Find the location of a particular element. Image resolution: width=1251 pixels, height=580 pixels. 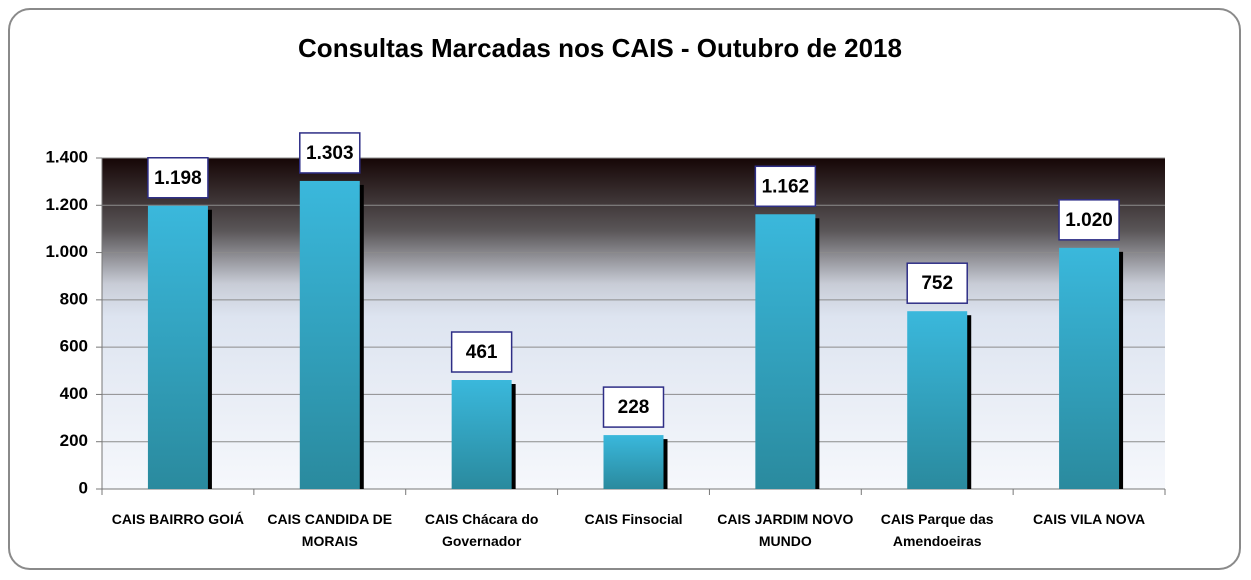

value-label: 1.303 is located at coordinates (330, 153).